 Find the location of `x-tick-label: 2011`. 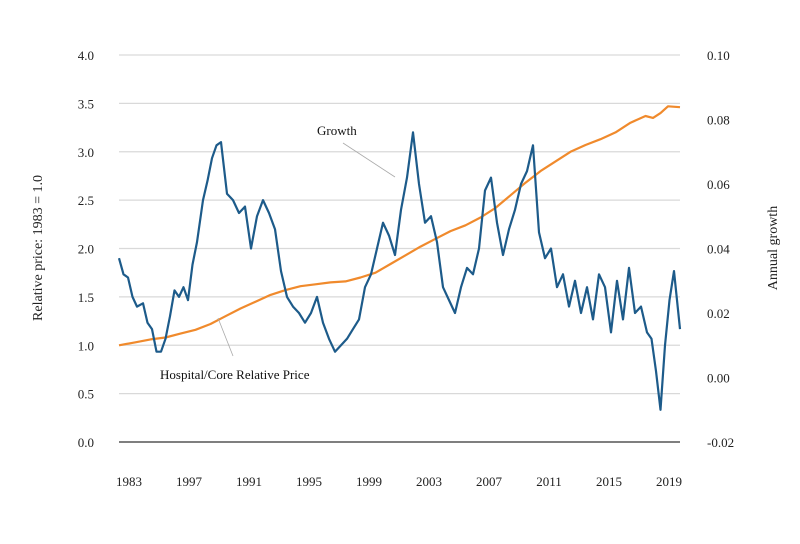

x-tick-label: 2011 is located at coordinates (549, 481).